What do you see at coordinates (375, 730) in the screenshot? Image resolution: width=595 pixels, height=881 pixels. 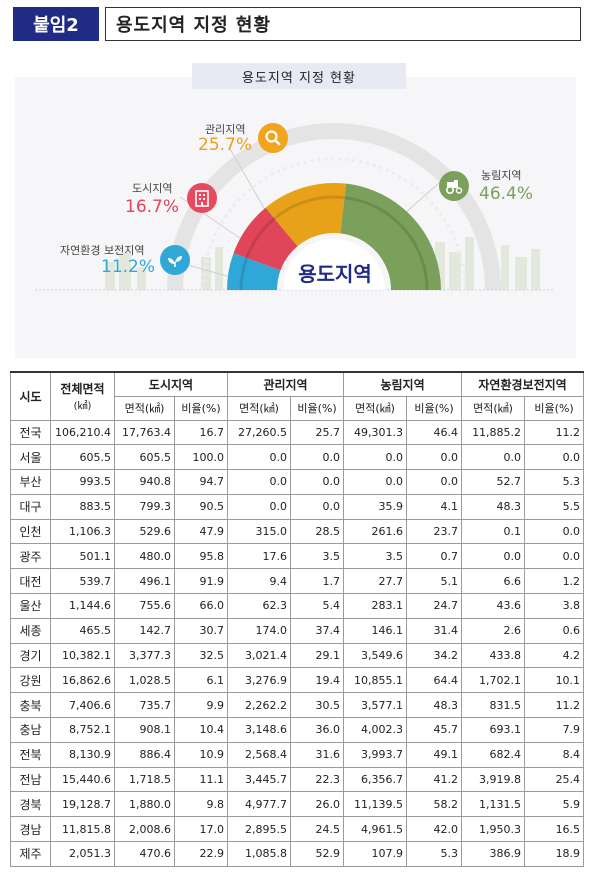 I see `table-cell: 4,002.3` at bounding box center [375, 730].